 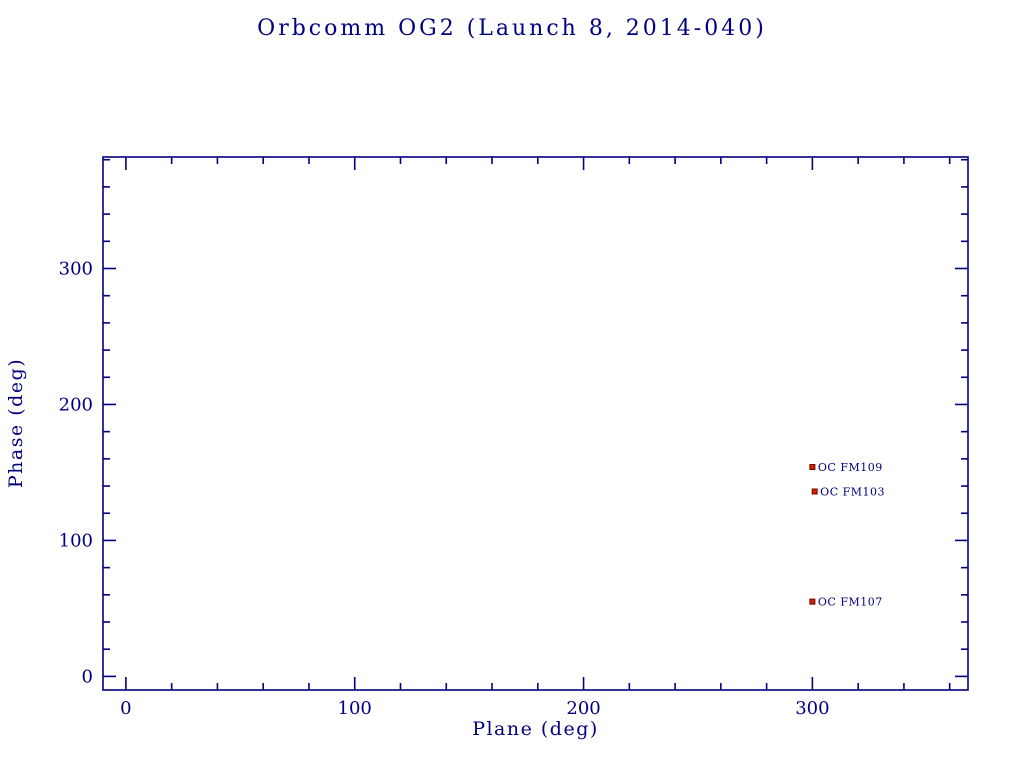 What do you see at coordinates (812, 708) in the screenshot?
I see `x-tick-label: 300` at bounding box center [812, 708].